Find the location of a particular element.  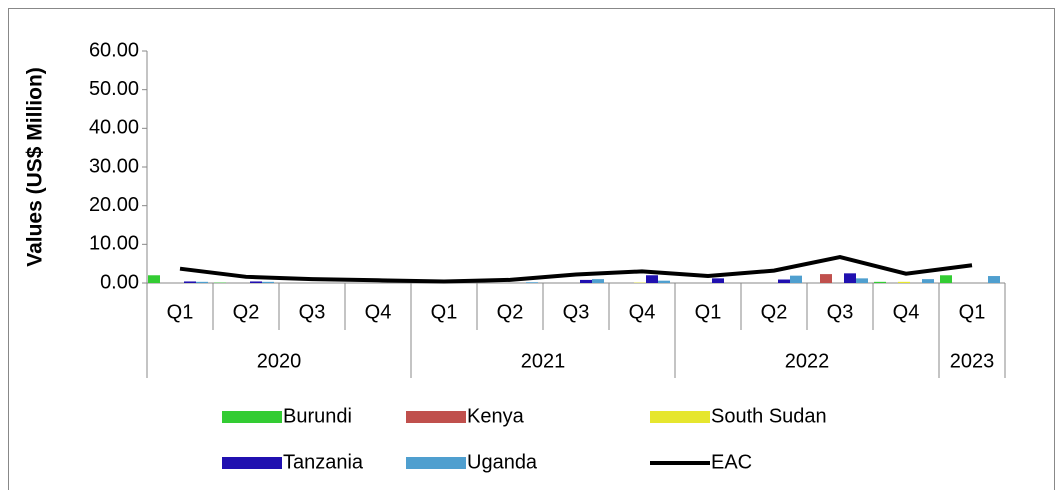

legend-label: Kenya is located at coordinates (496, 416).